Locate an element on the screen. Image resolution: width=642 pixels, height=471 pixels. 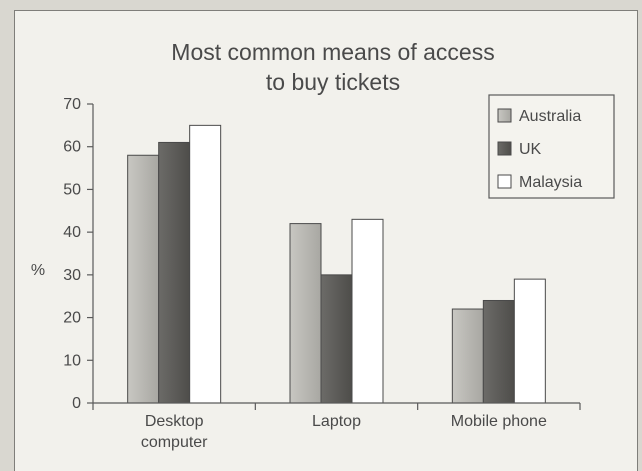
y-tick-label: 70 is located at coordinates (72, 104).